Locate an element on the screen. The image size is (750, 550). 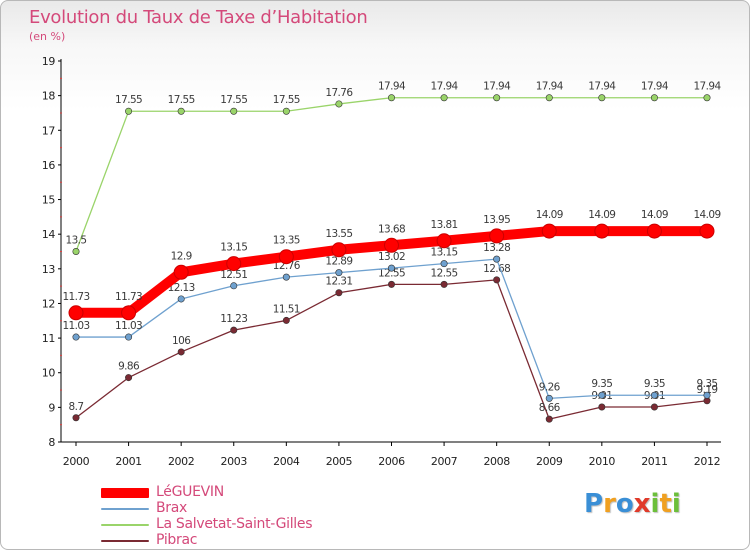
data-label-3: 9.19 is located at coordinates (707, 390).